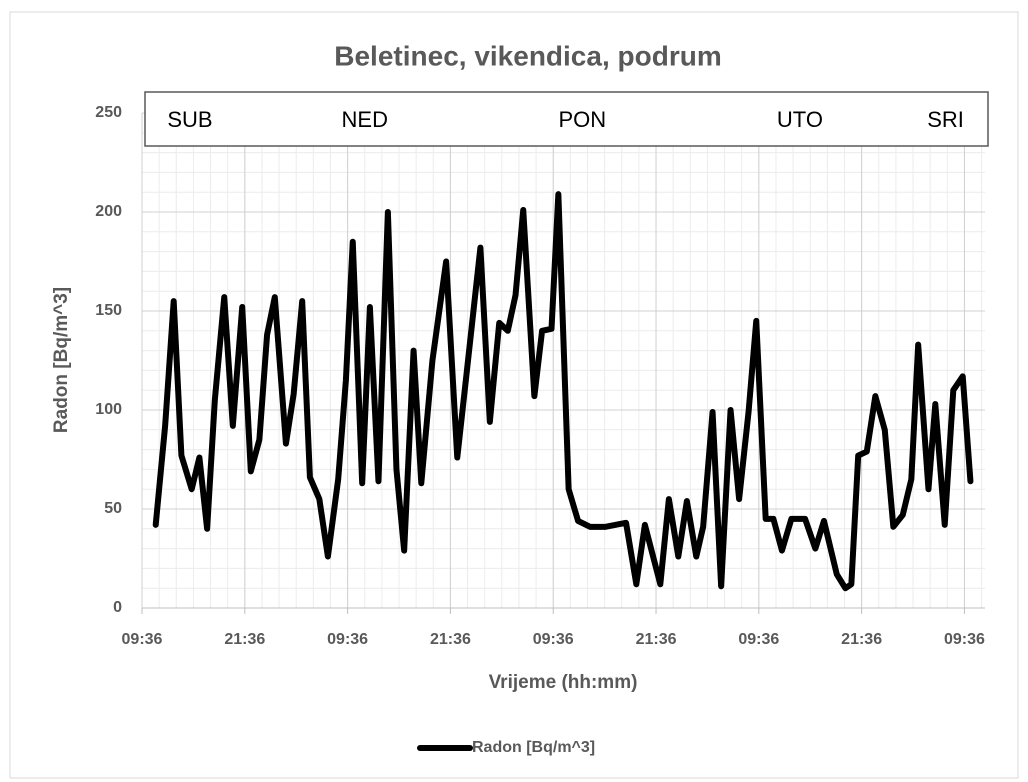  What do you see at coordinates (117, 607) in the screenshot?
I see `y-tick-label: 0` at bounding box center [117, 607].